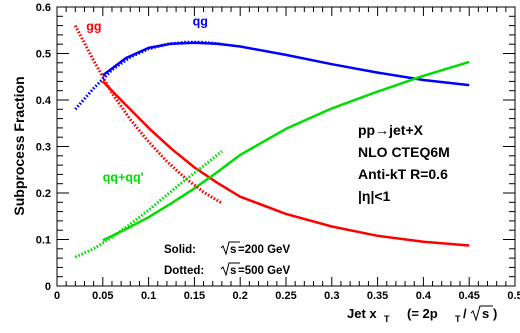 This screenshot has height=333, width=520. Describe the element at coordinates (148, 296) in the screenshot. I see `x-tick-label: 0.1` at that location.